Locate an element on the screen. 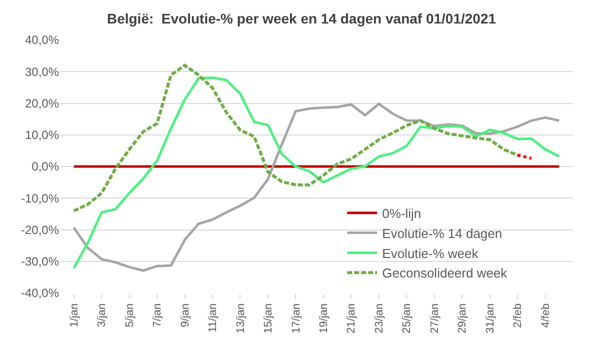  x-tick-label: 13/jan is located at coordinates (240, 318).